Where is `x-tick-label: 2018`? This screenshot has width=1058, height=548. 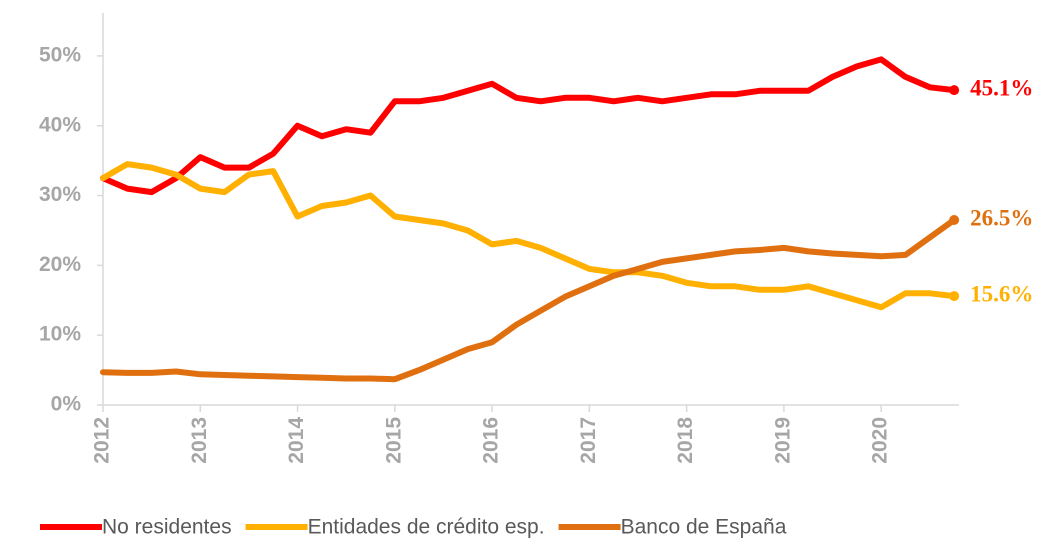
x-tick-label: 2018 is located at coordinates (685, 440).